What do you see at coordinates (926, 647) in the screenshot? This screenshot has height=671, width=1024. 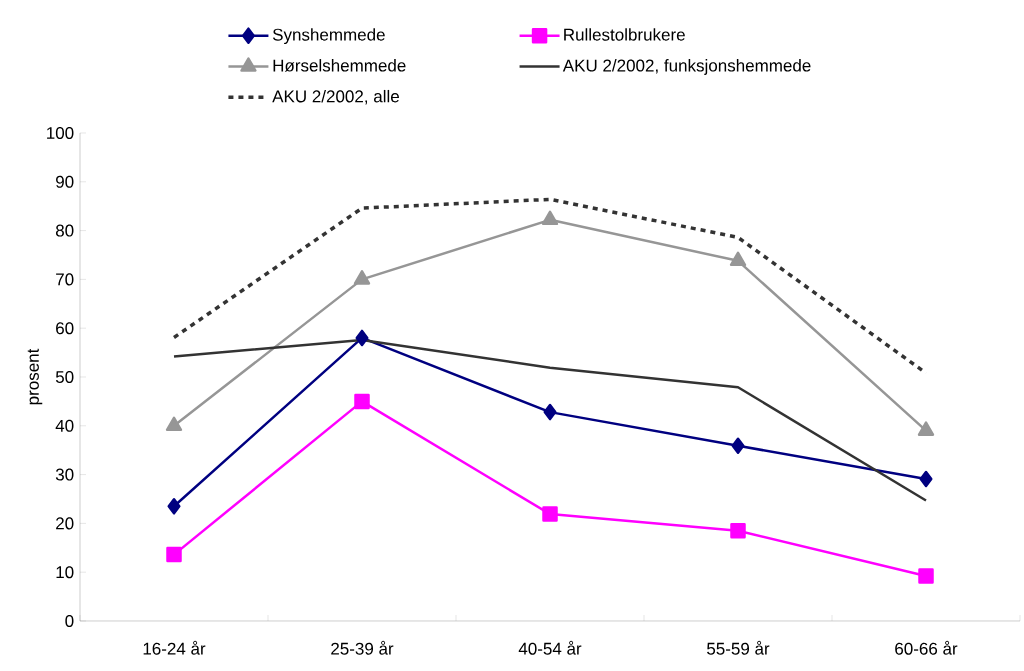 I see `x-tick-label: 60-66 år` at bounding box center [926, 647].